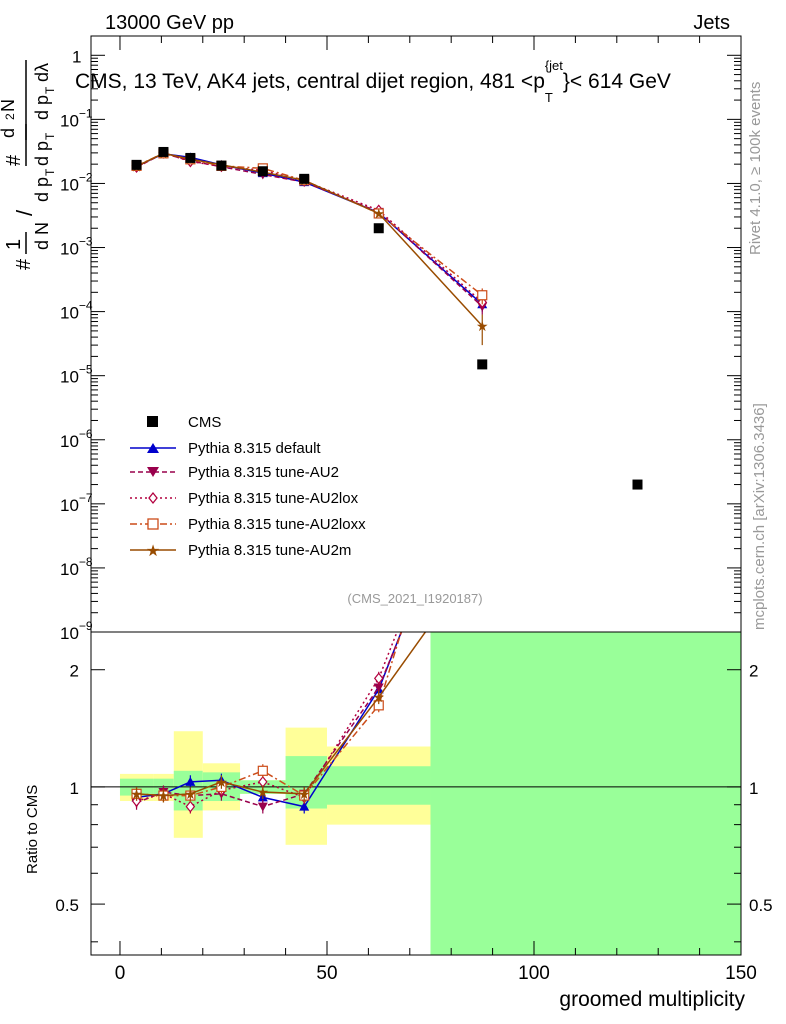  I want to click on ratio-y-tick-label-left: 1, so click(74, 788).